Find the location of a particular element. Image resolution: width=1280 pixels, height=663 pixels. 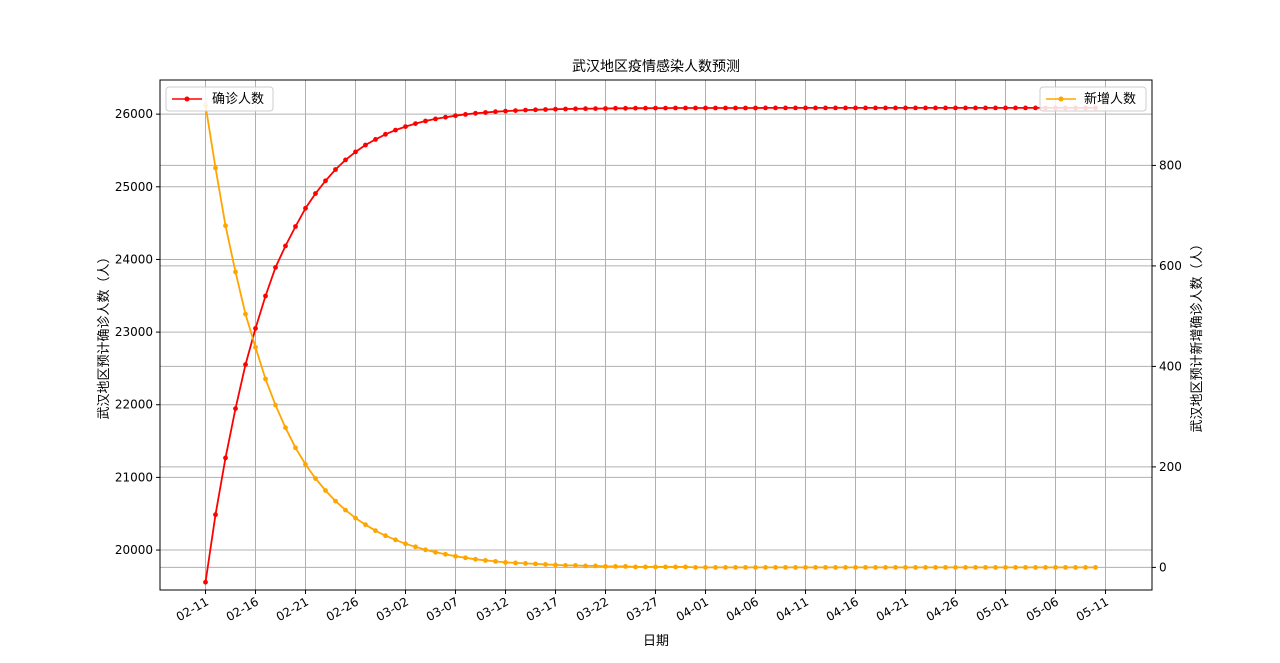

y-right-tick-label: 400 is located at coordinates (1170, 366).